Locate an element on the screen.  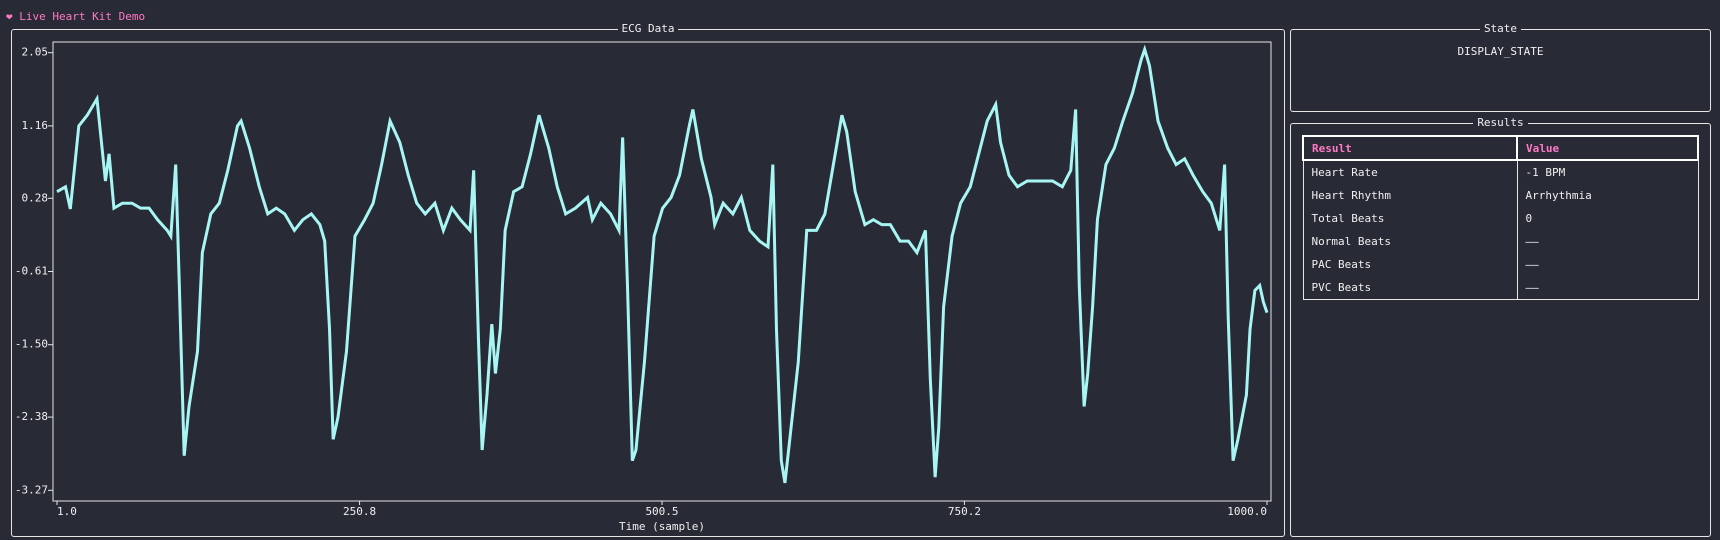
panel-title-wrap: State is located at coordinates (1500, 29).